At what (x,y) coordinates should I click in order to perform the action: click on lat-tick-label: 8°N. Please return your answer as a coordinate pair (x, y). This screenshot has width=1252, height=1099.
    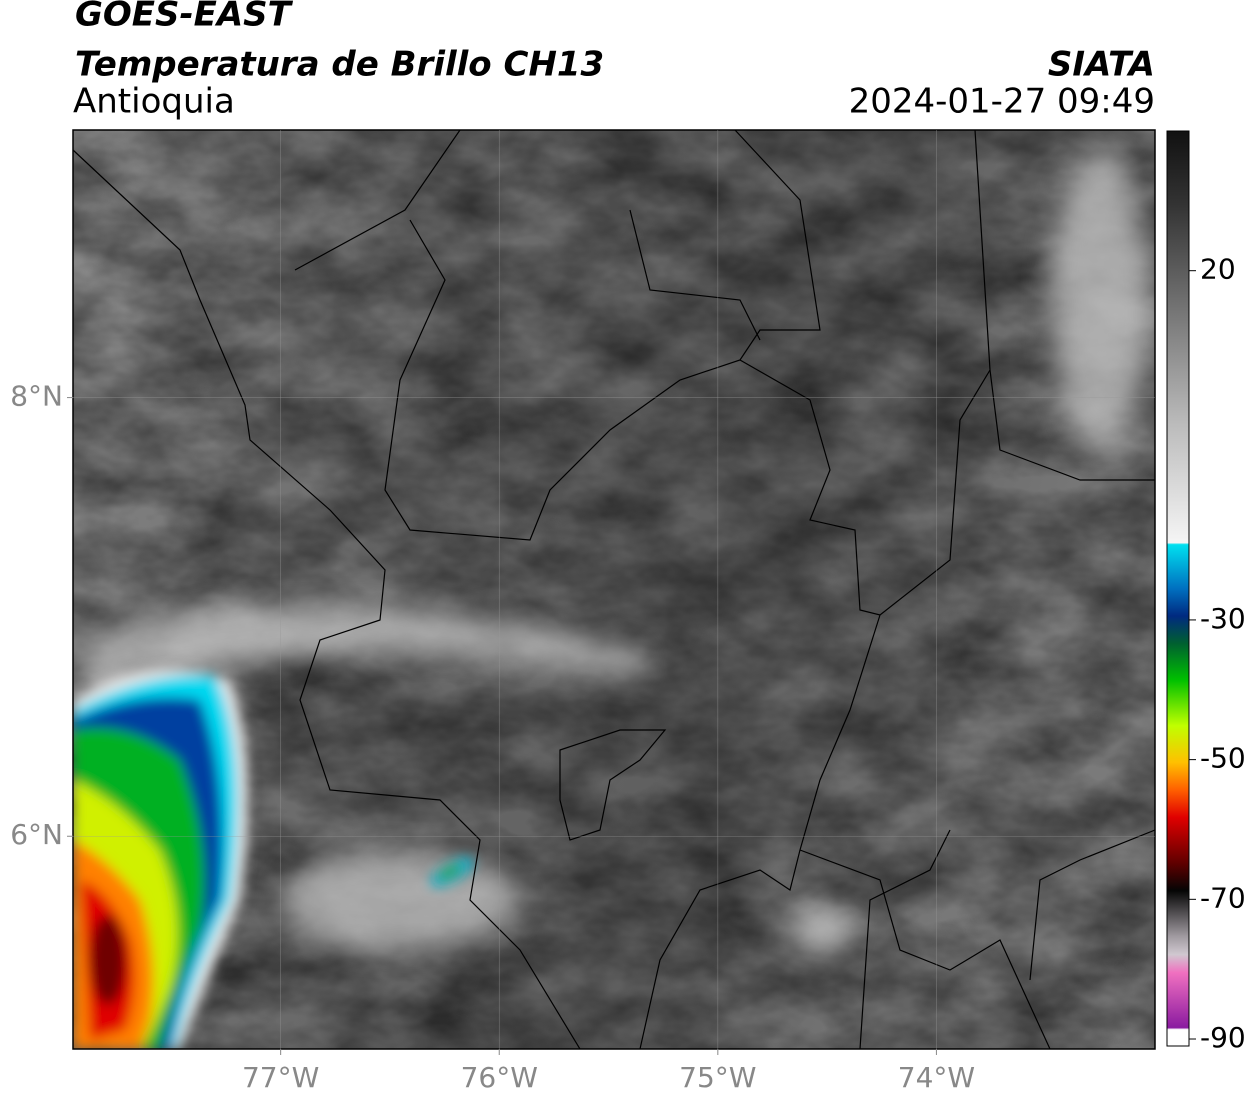
    Looking at the image, I should click on (36, 396).